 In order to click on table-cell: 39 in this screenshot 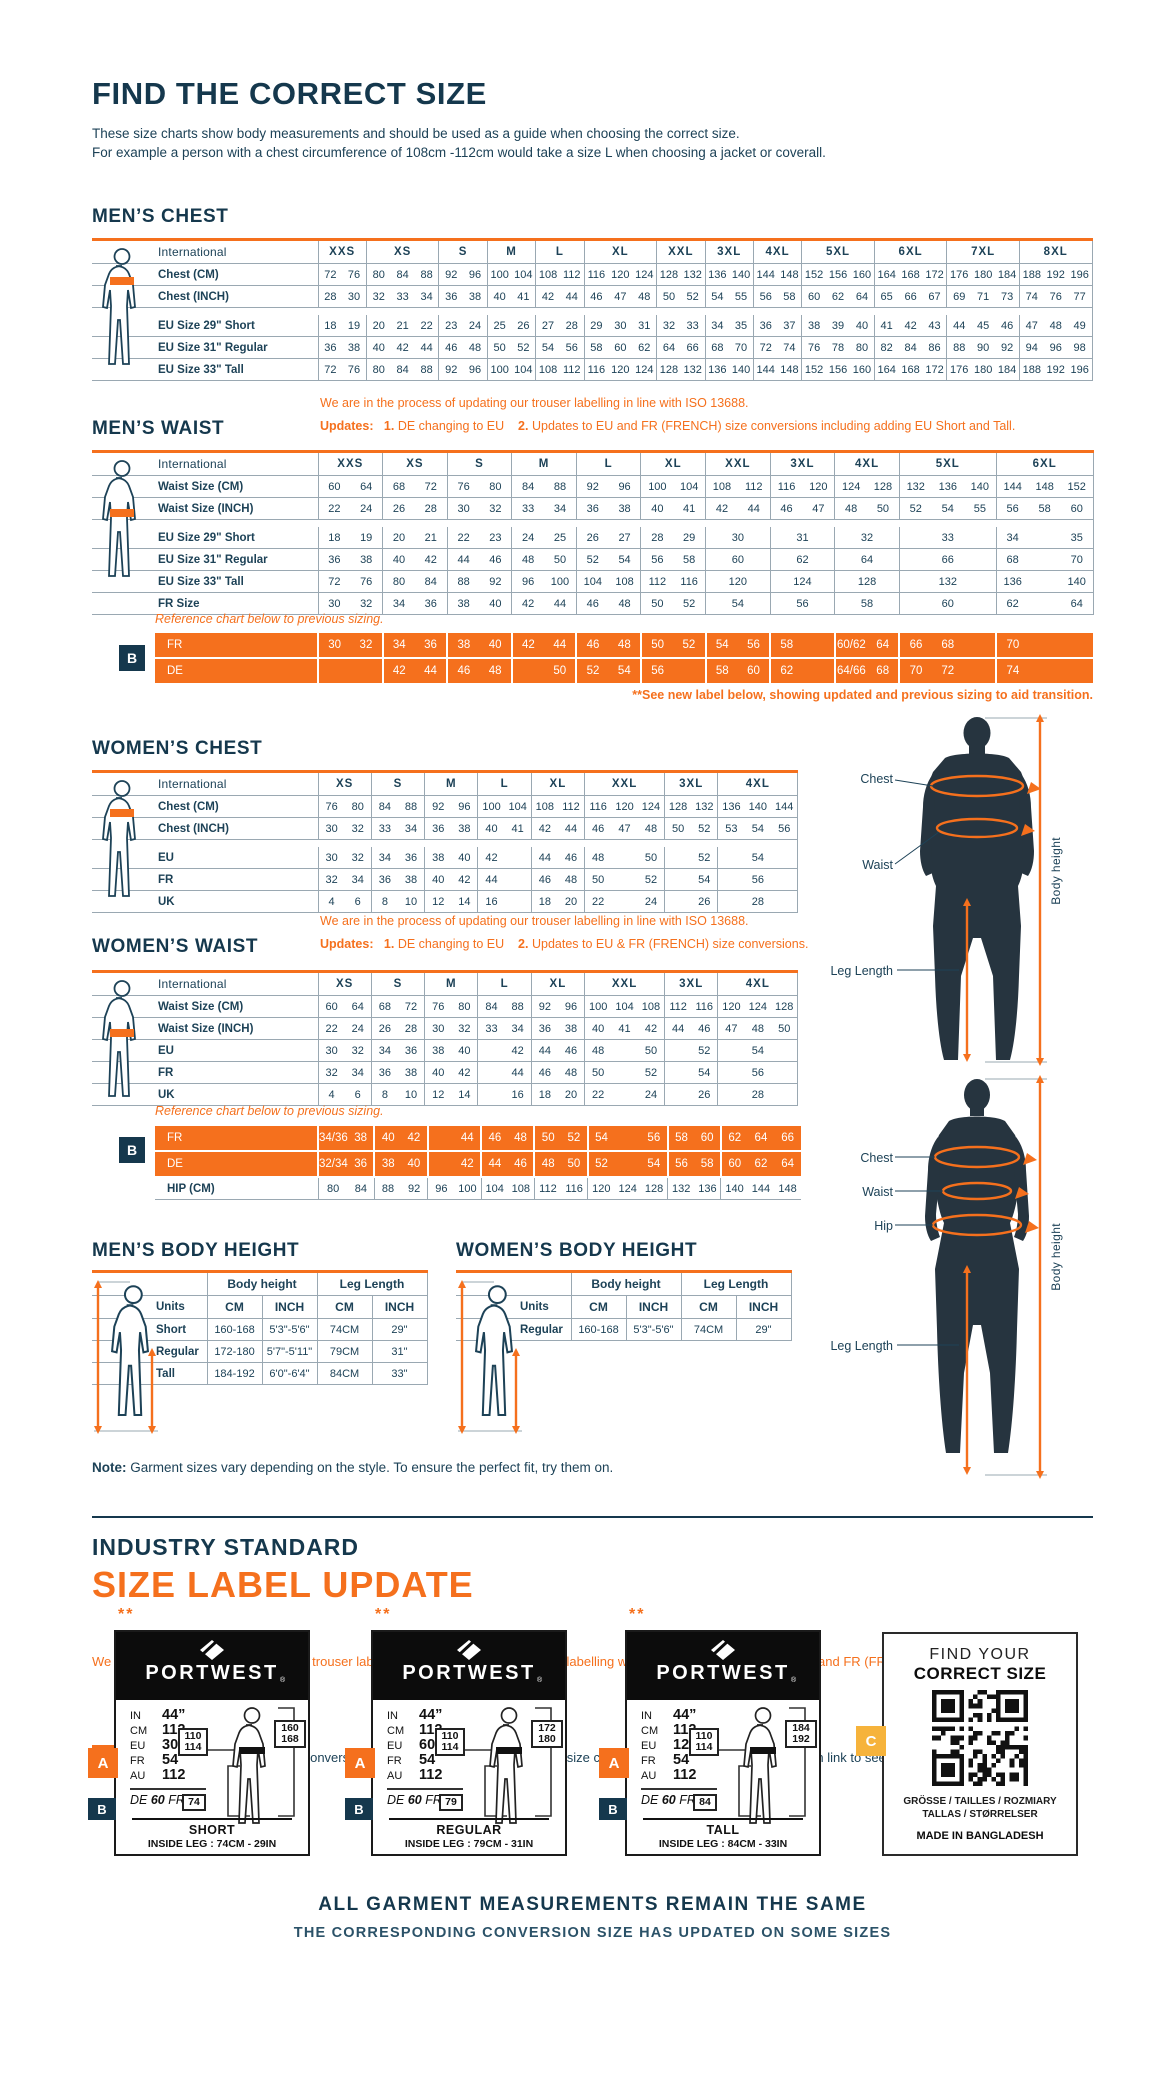, I will do `click(838, 326)`.